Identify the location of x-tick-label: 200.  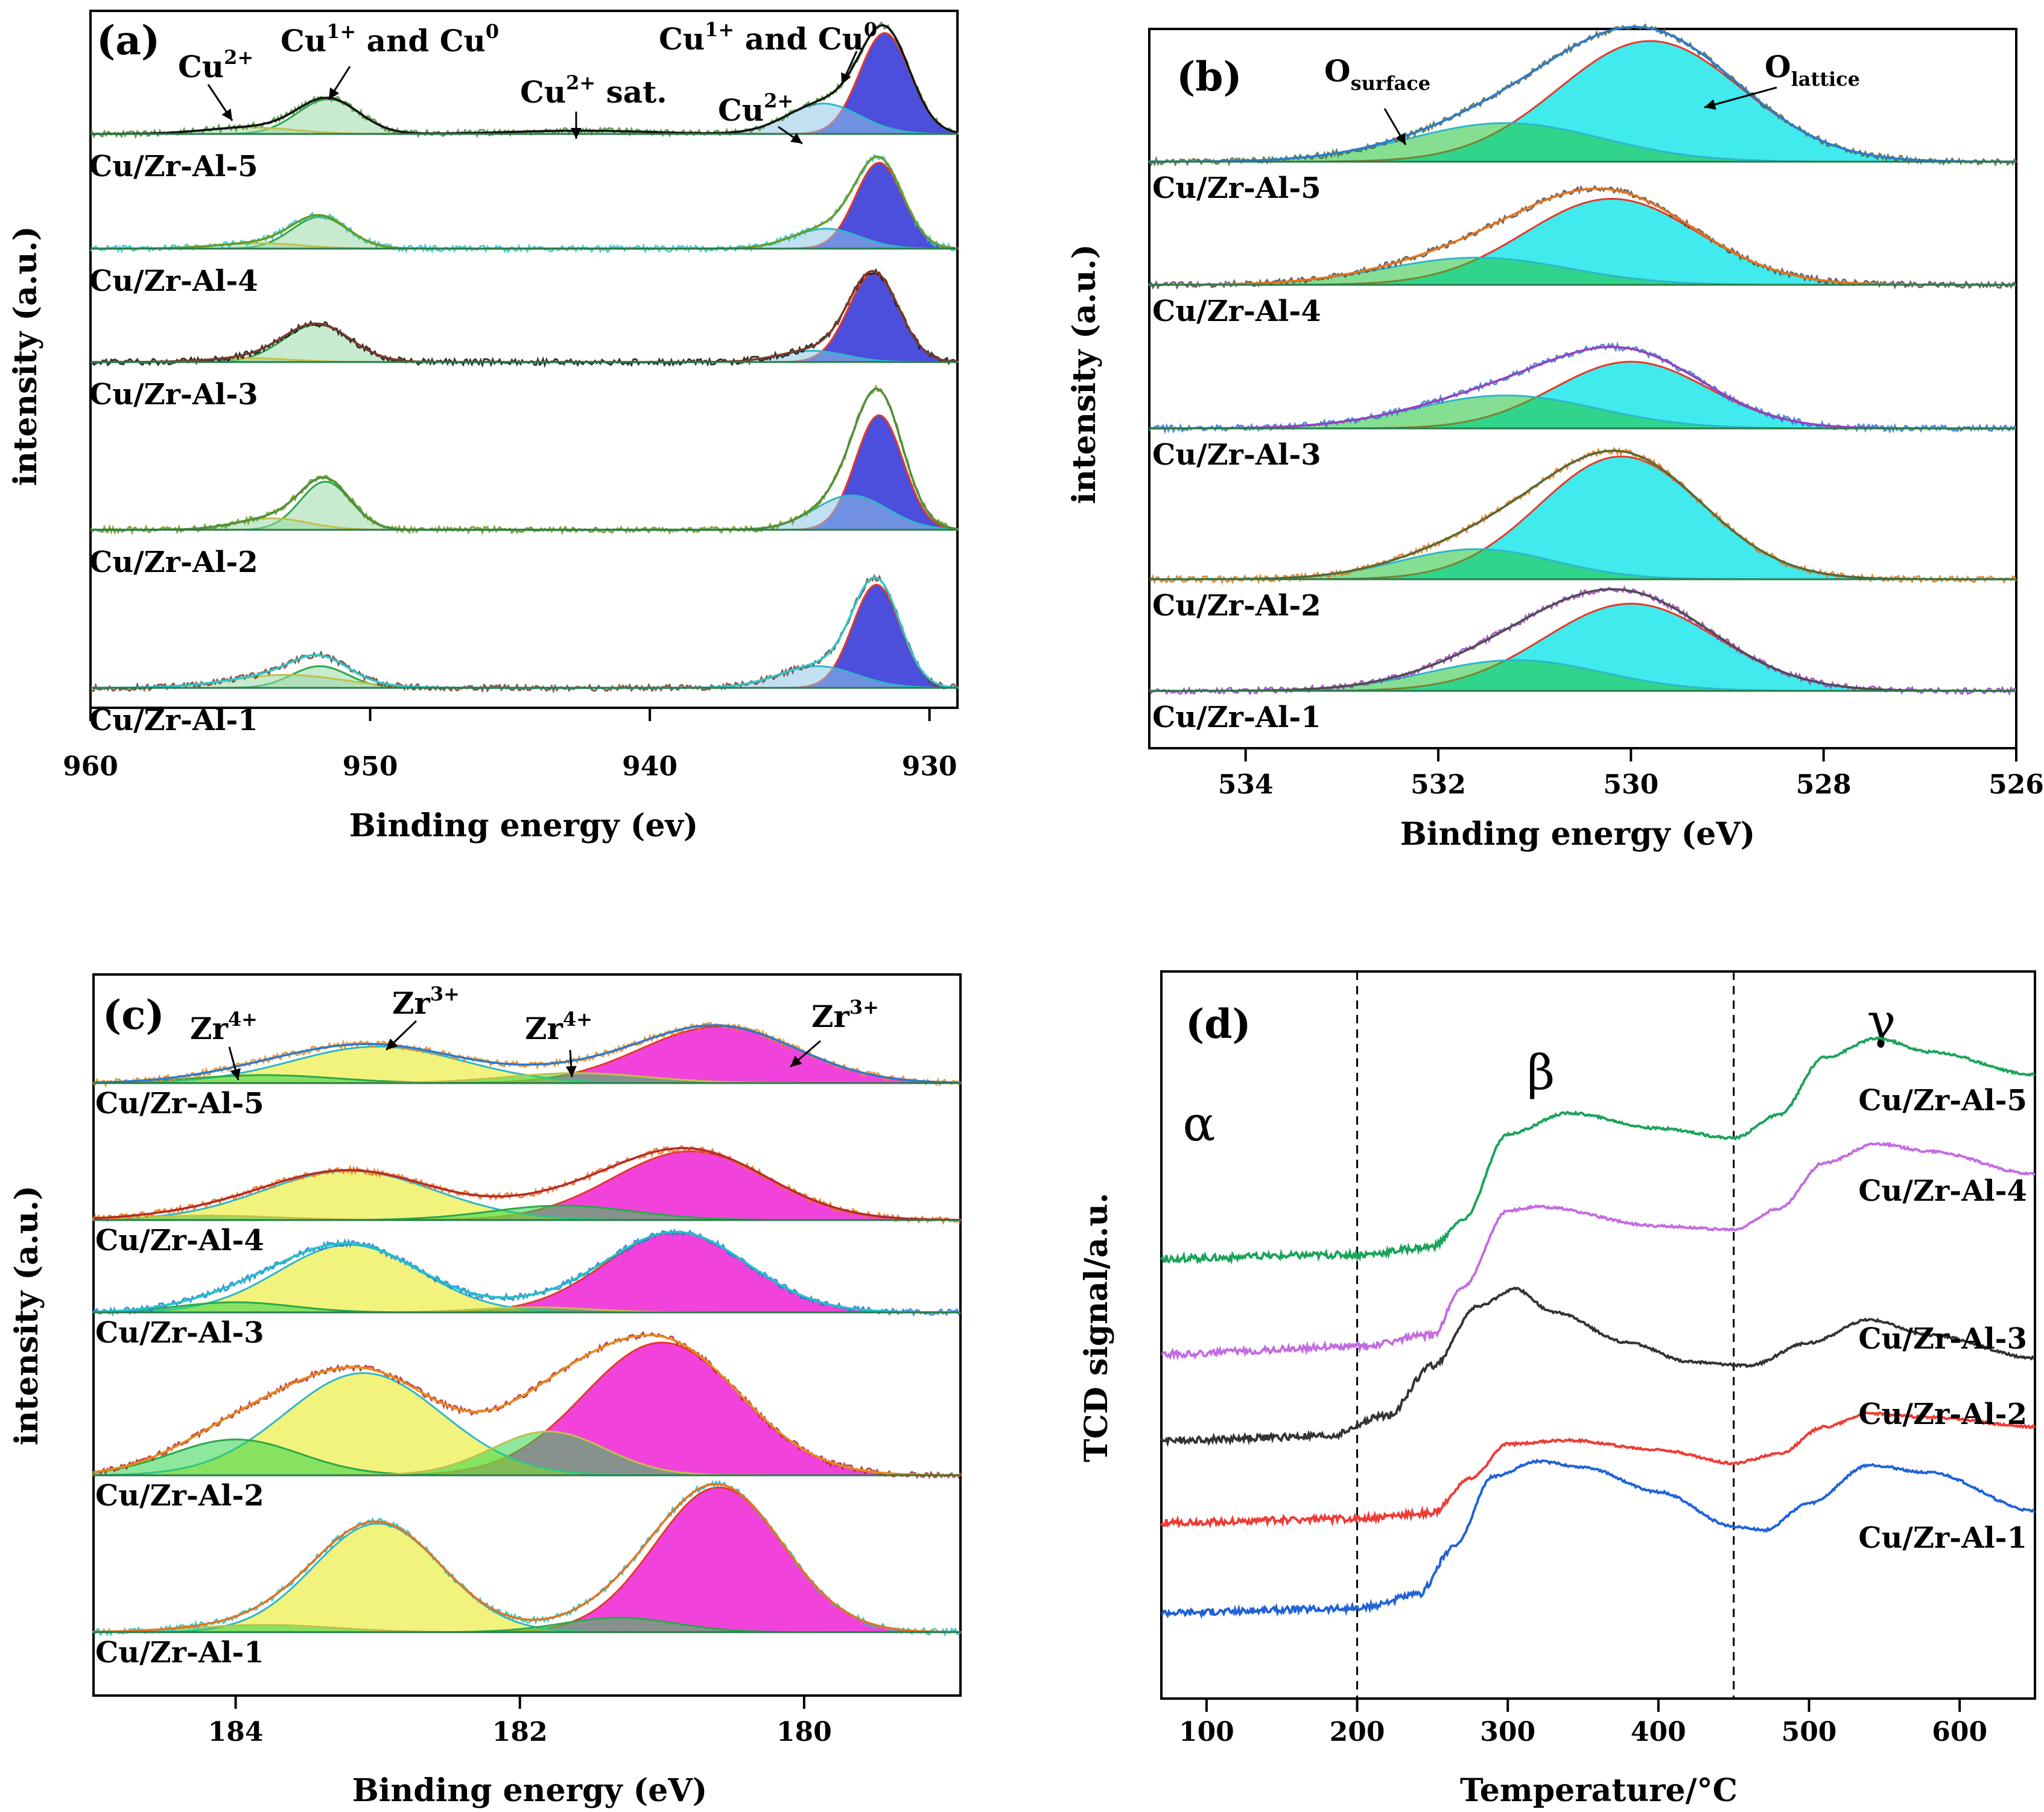
(1357, 1732).